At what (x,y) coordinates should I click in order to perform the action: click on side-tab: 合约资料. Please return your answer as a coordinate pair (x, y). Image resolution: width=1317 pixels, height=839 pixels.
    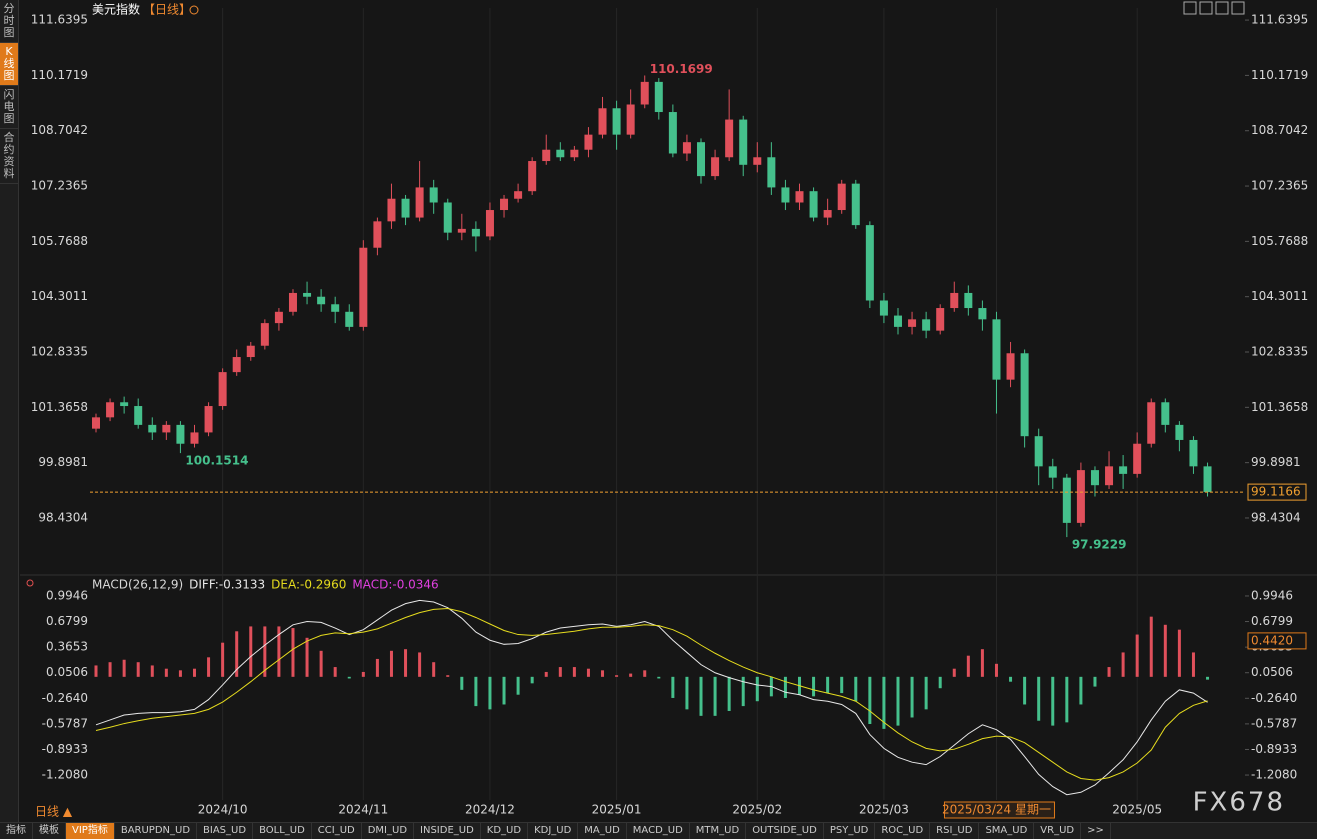
    Looking at the image, I should click on (9, 156).